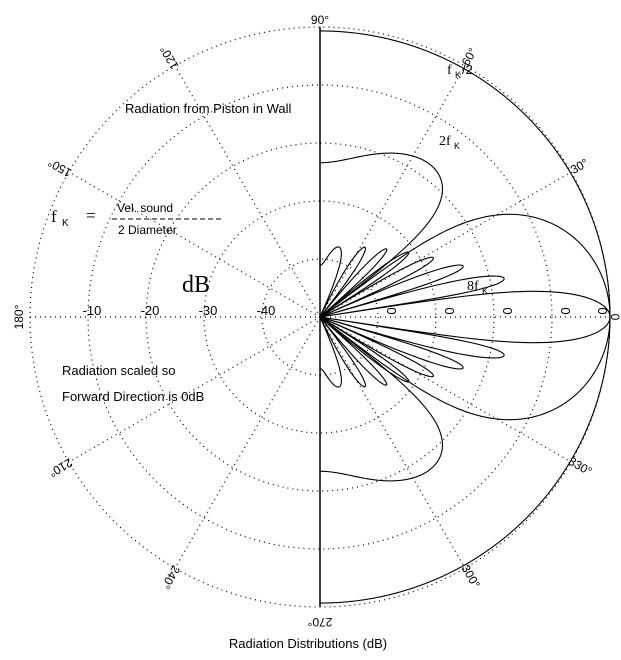 The image size is (621, 660). Describe the element at coordinates (145, 208) in the screenshot. I see `formula-numerator: Vel. sound` at that location.